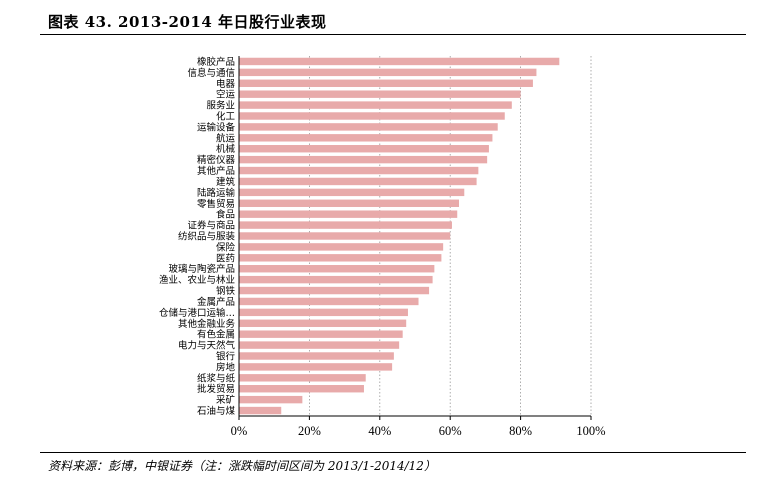  Describe the element at coordinates (201, 269) in the screenshot. I see `category-label-19: 玻璃与陶瓷产品` at that location.